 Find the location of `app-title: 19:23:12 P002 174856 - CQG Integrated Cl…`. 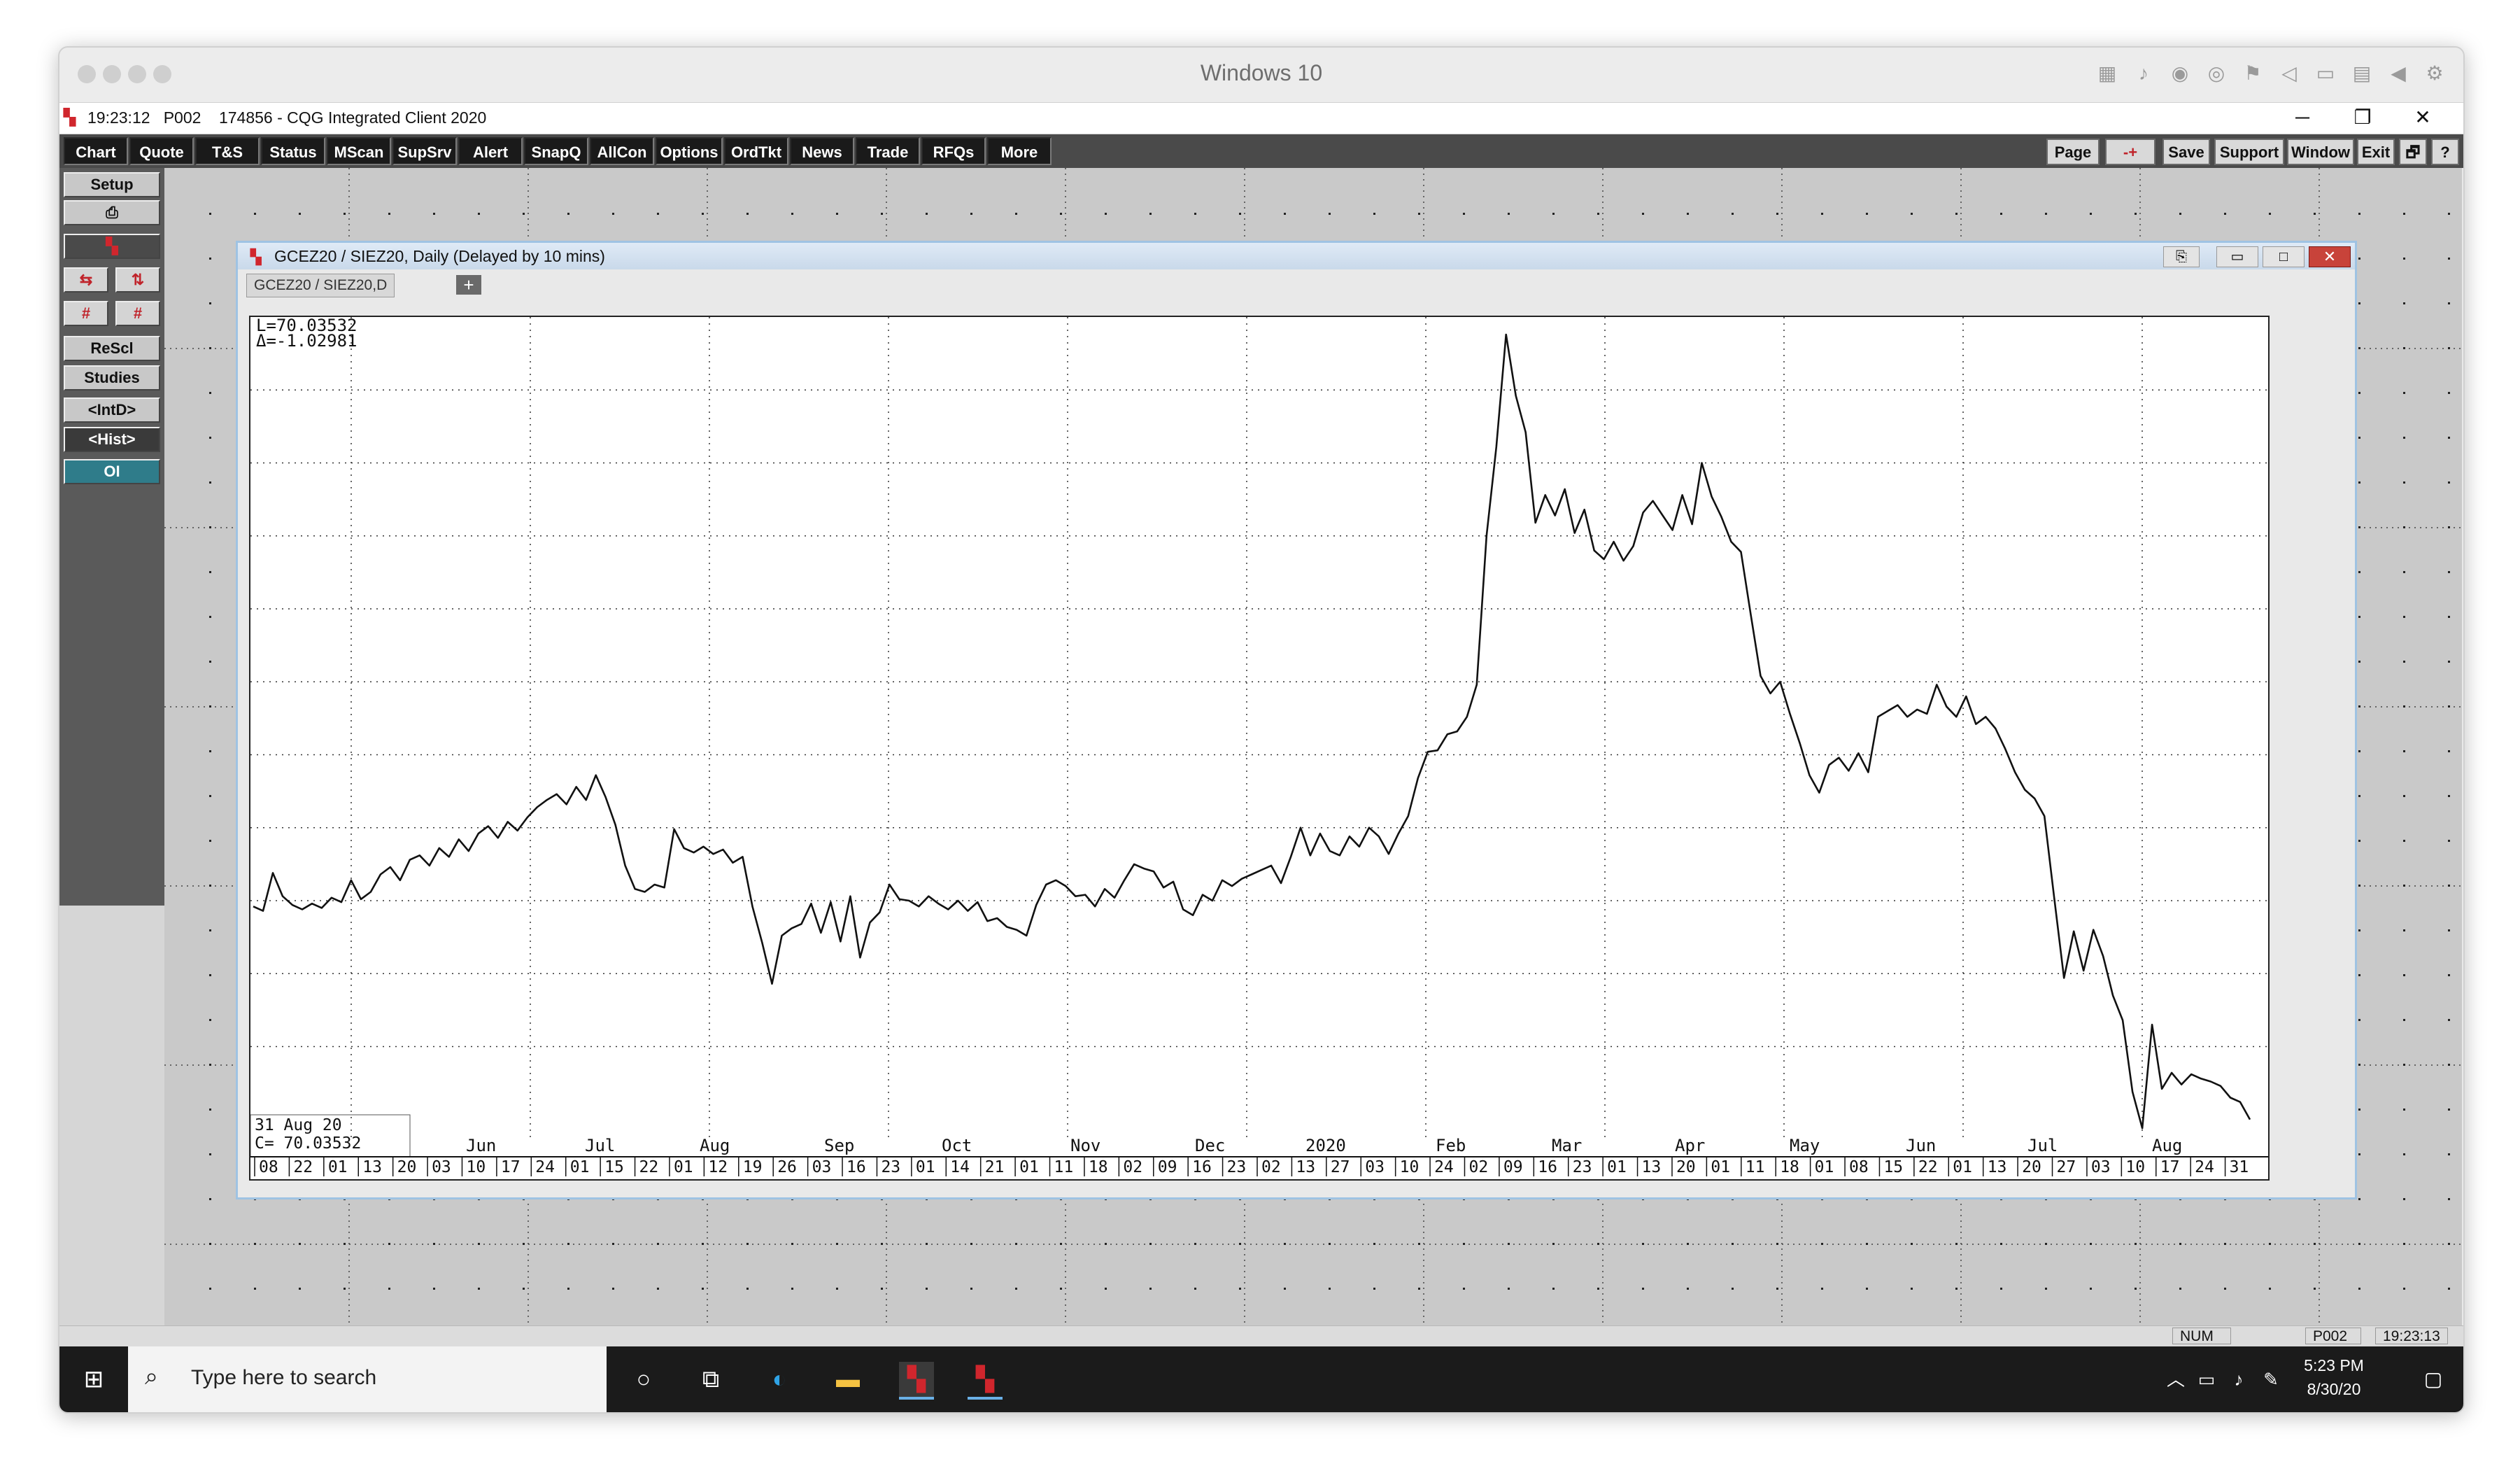

app-title: 19:23:12 P002 174856 - CQG Integrated Cl… is located at coordinates (287, 117).